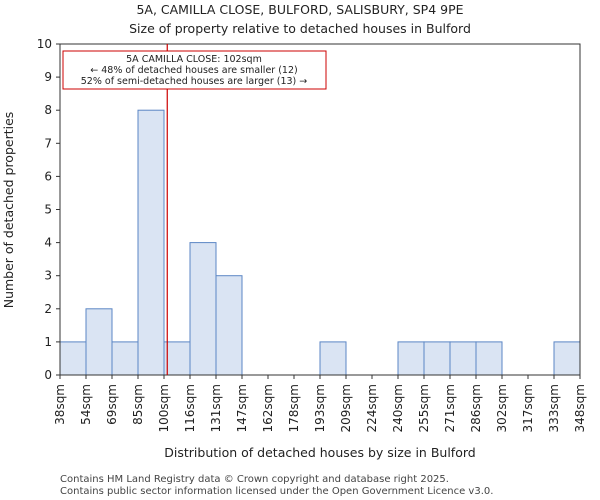 This screenshot has width=600, height=500. I want to click on x-tick-label: 178sqm, so click(294, 408).